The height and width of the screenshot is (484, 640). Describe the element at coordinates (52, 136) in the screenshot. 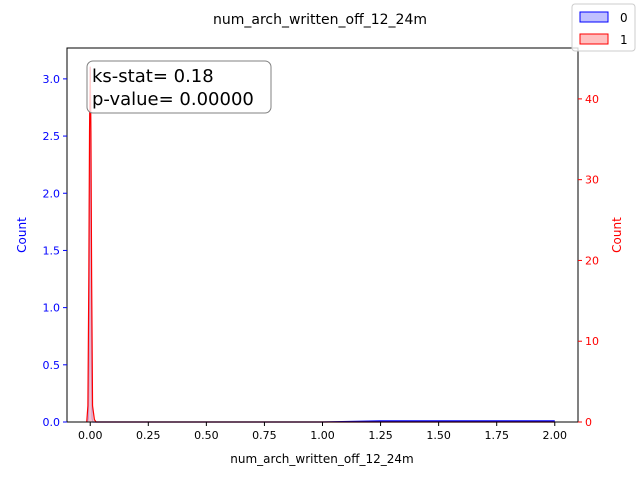

I see `y-left-tick-label: 2.5` at that location.